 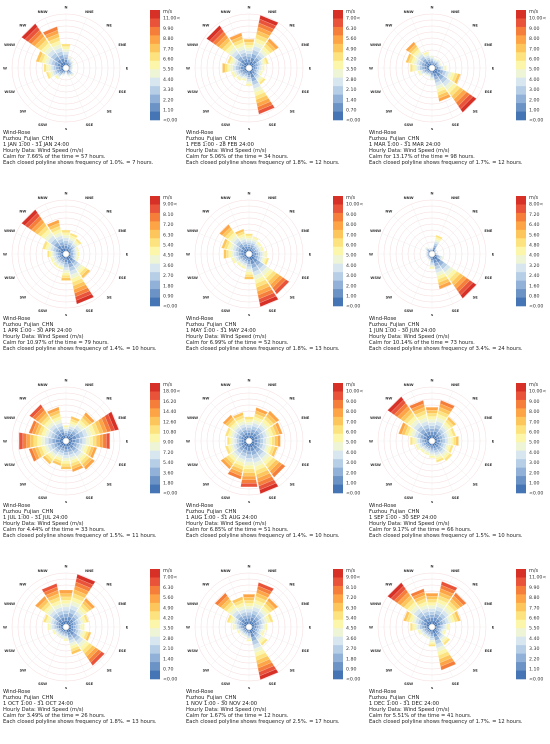 What do you see at coordinates (534, 90) in the screenshot?
I see `legend-tick: 3.00` at bounding box center [534, 90].